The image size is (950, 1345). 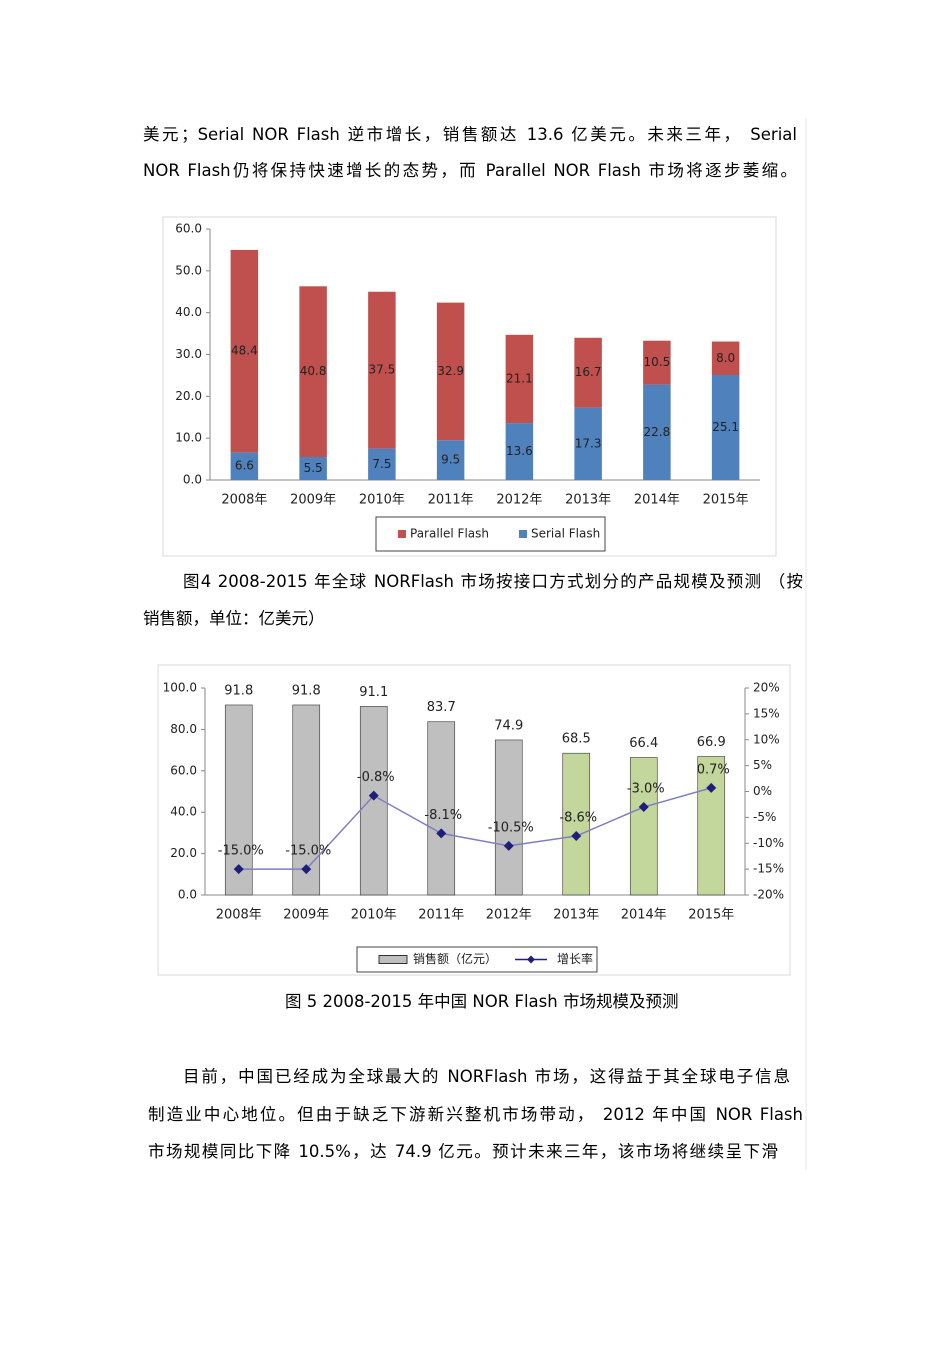 I want to click on value-label: 37.5, so click(x=382, y=370).